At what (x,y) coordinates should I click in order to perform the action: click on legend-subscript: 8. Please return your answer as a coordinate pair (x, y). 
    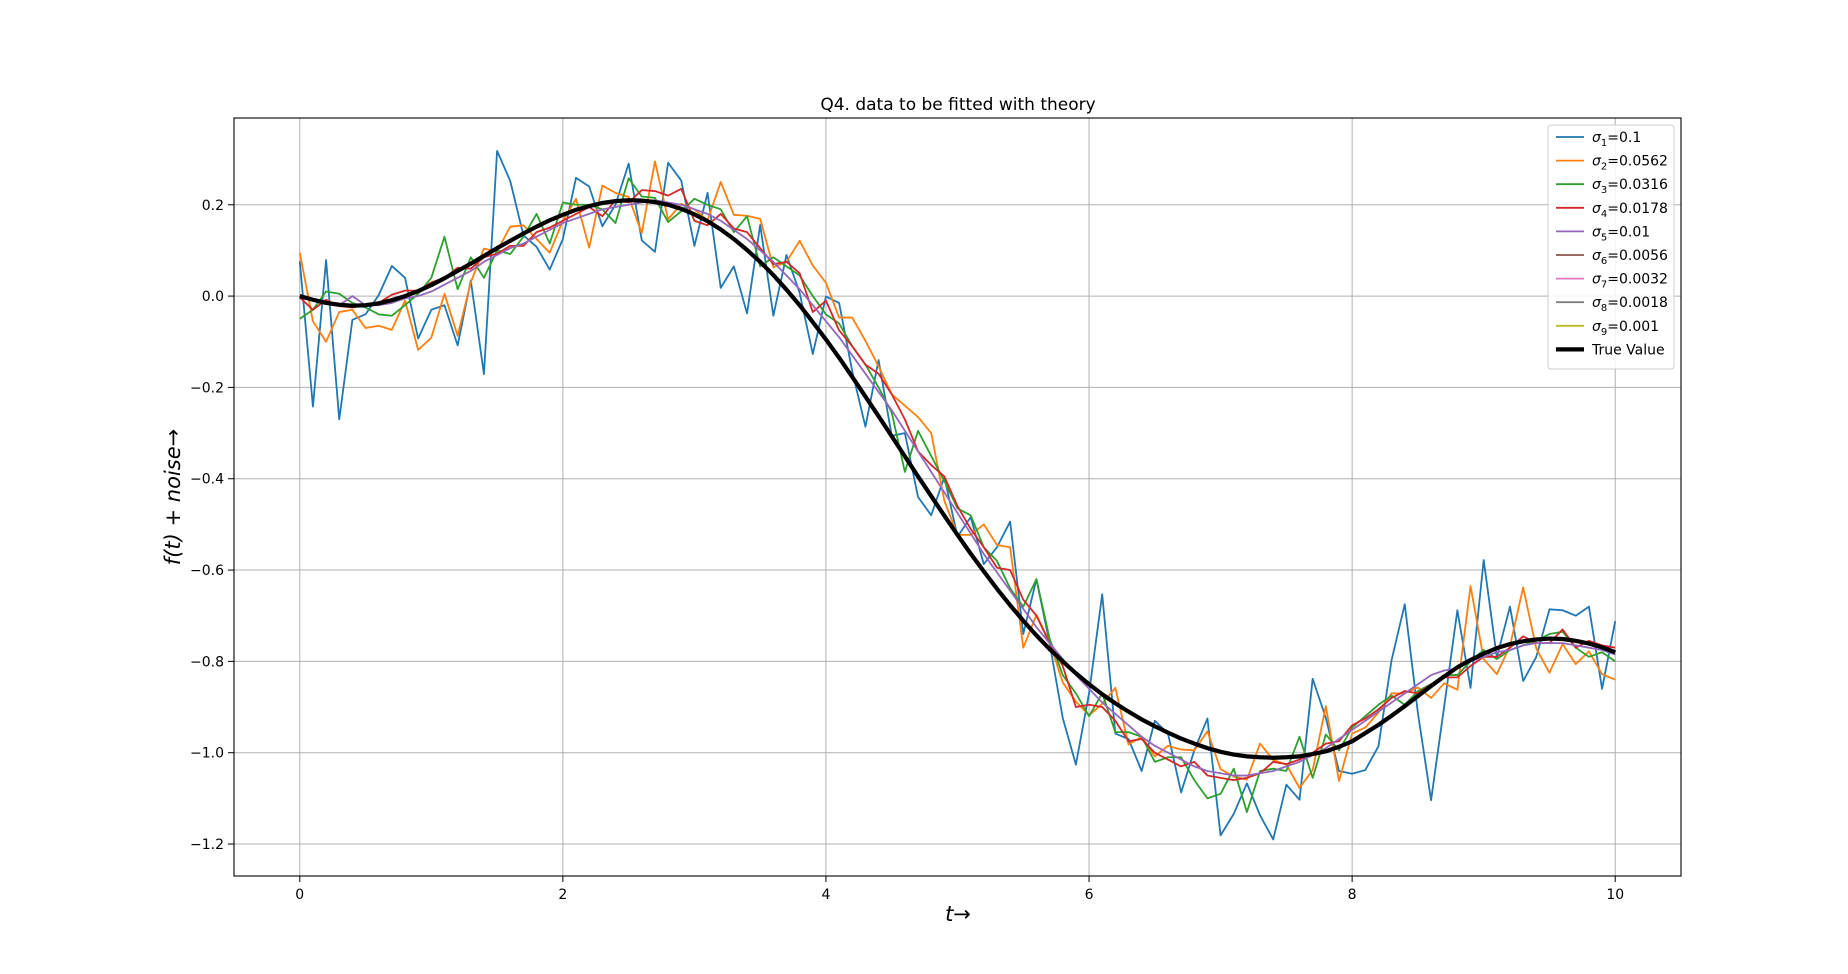
    Looking at the image, I should click on (1604, 308).